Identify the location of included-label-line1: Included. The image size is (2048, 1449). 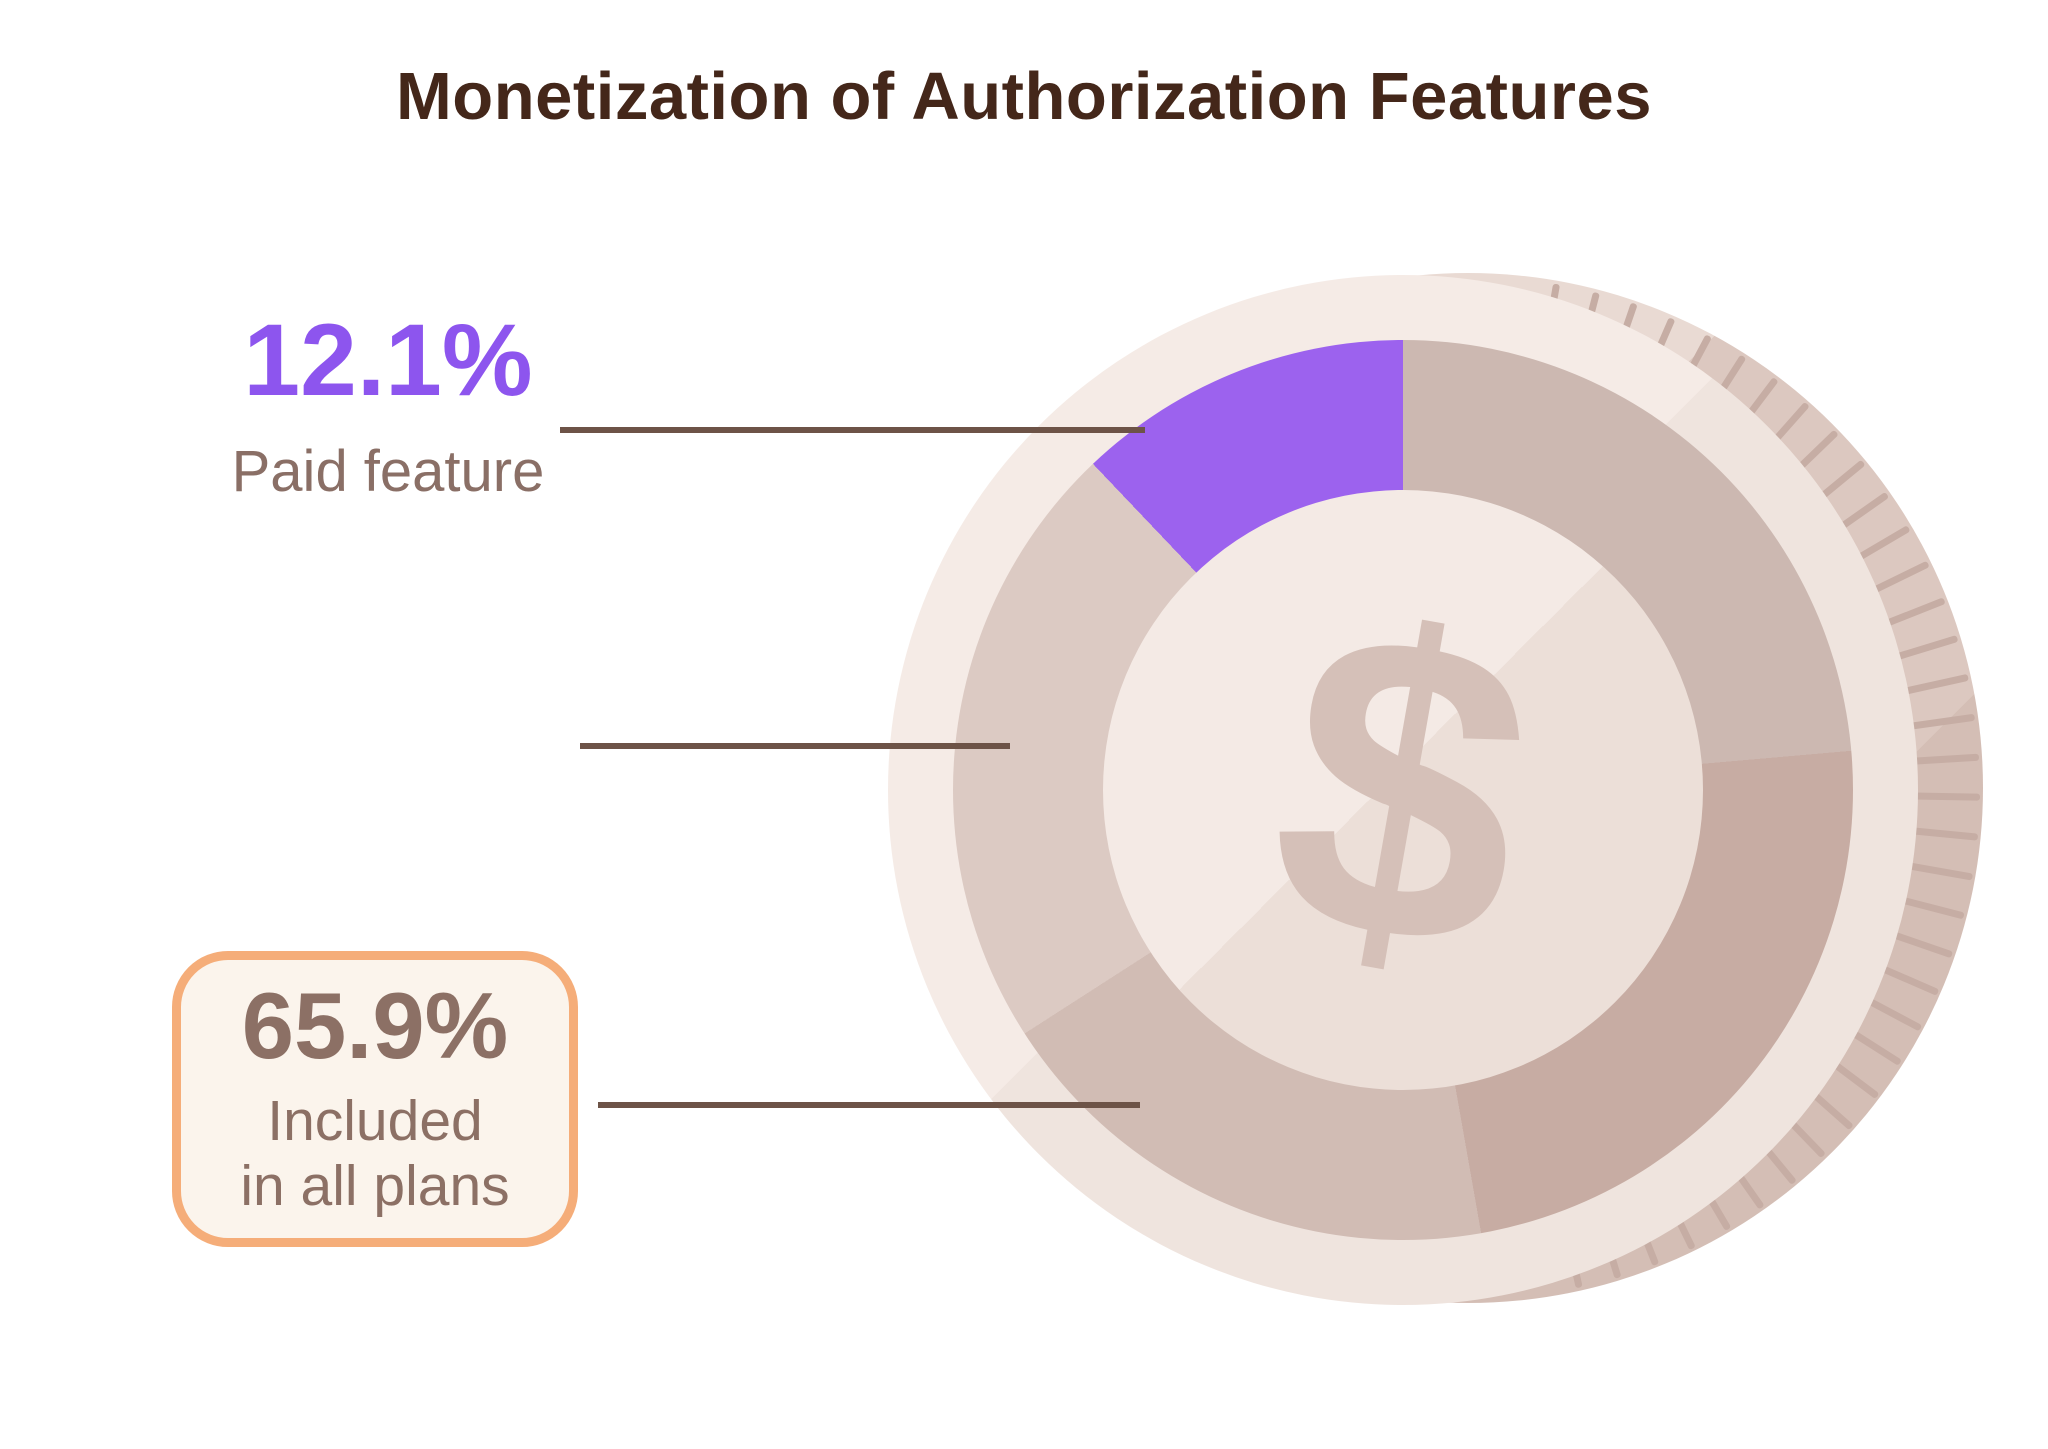
(375, 1121).